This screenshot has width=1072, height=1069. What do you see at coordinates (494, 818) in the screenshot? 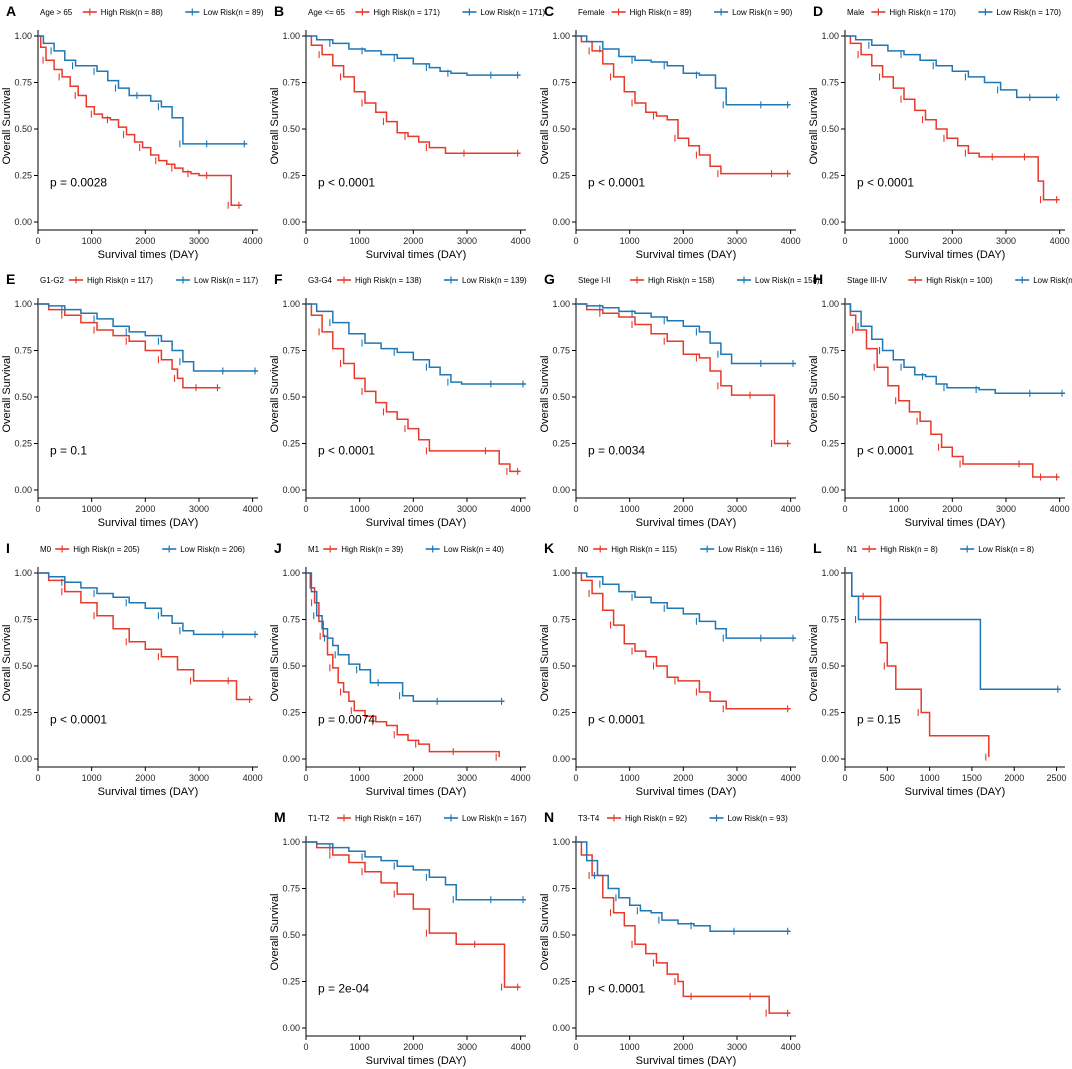
I see `legend-label-low: Low Risk(n = 167)` at bounding box center [494, 818].